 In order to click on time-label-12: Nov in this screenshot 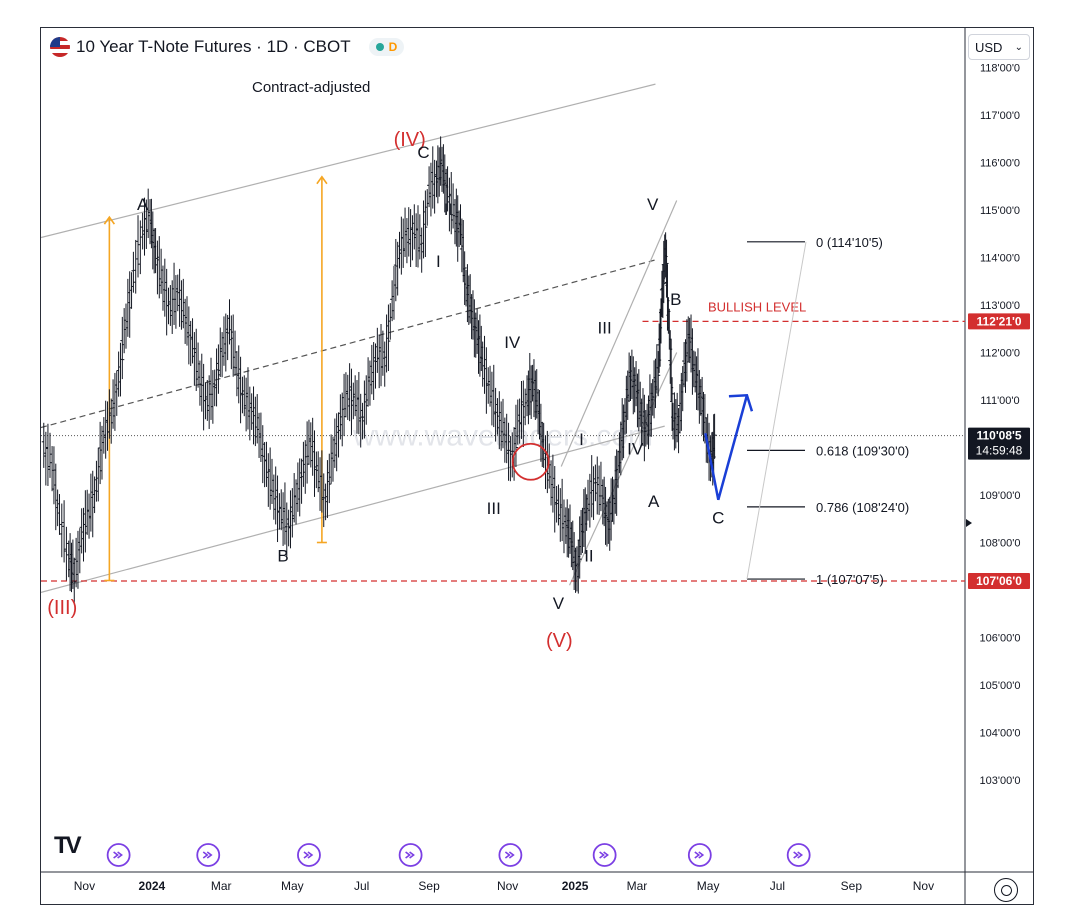, I will do `click(923, 886)`.